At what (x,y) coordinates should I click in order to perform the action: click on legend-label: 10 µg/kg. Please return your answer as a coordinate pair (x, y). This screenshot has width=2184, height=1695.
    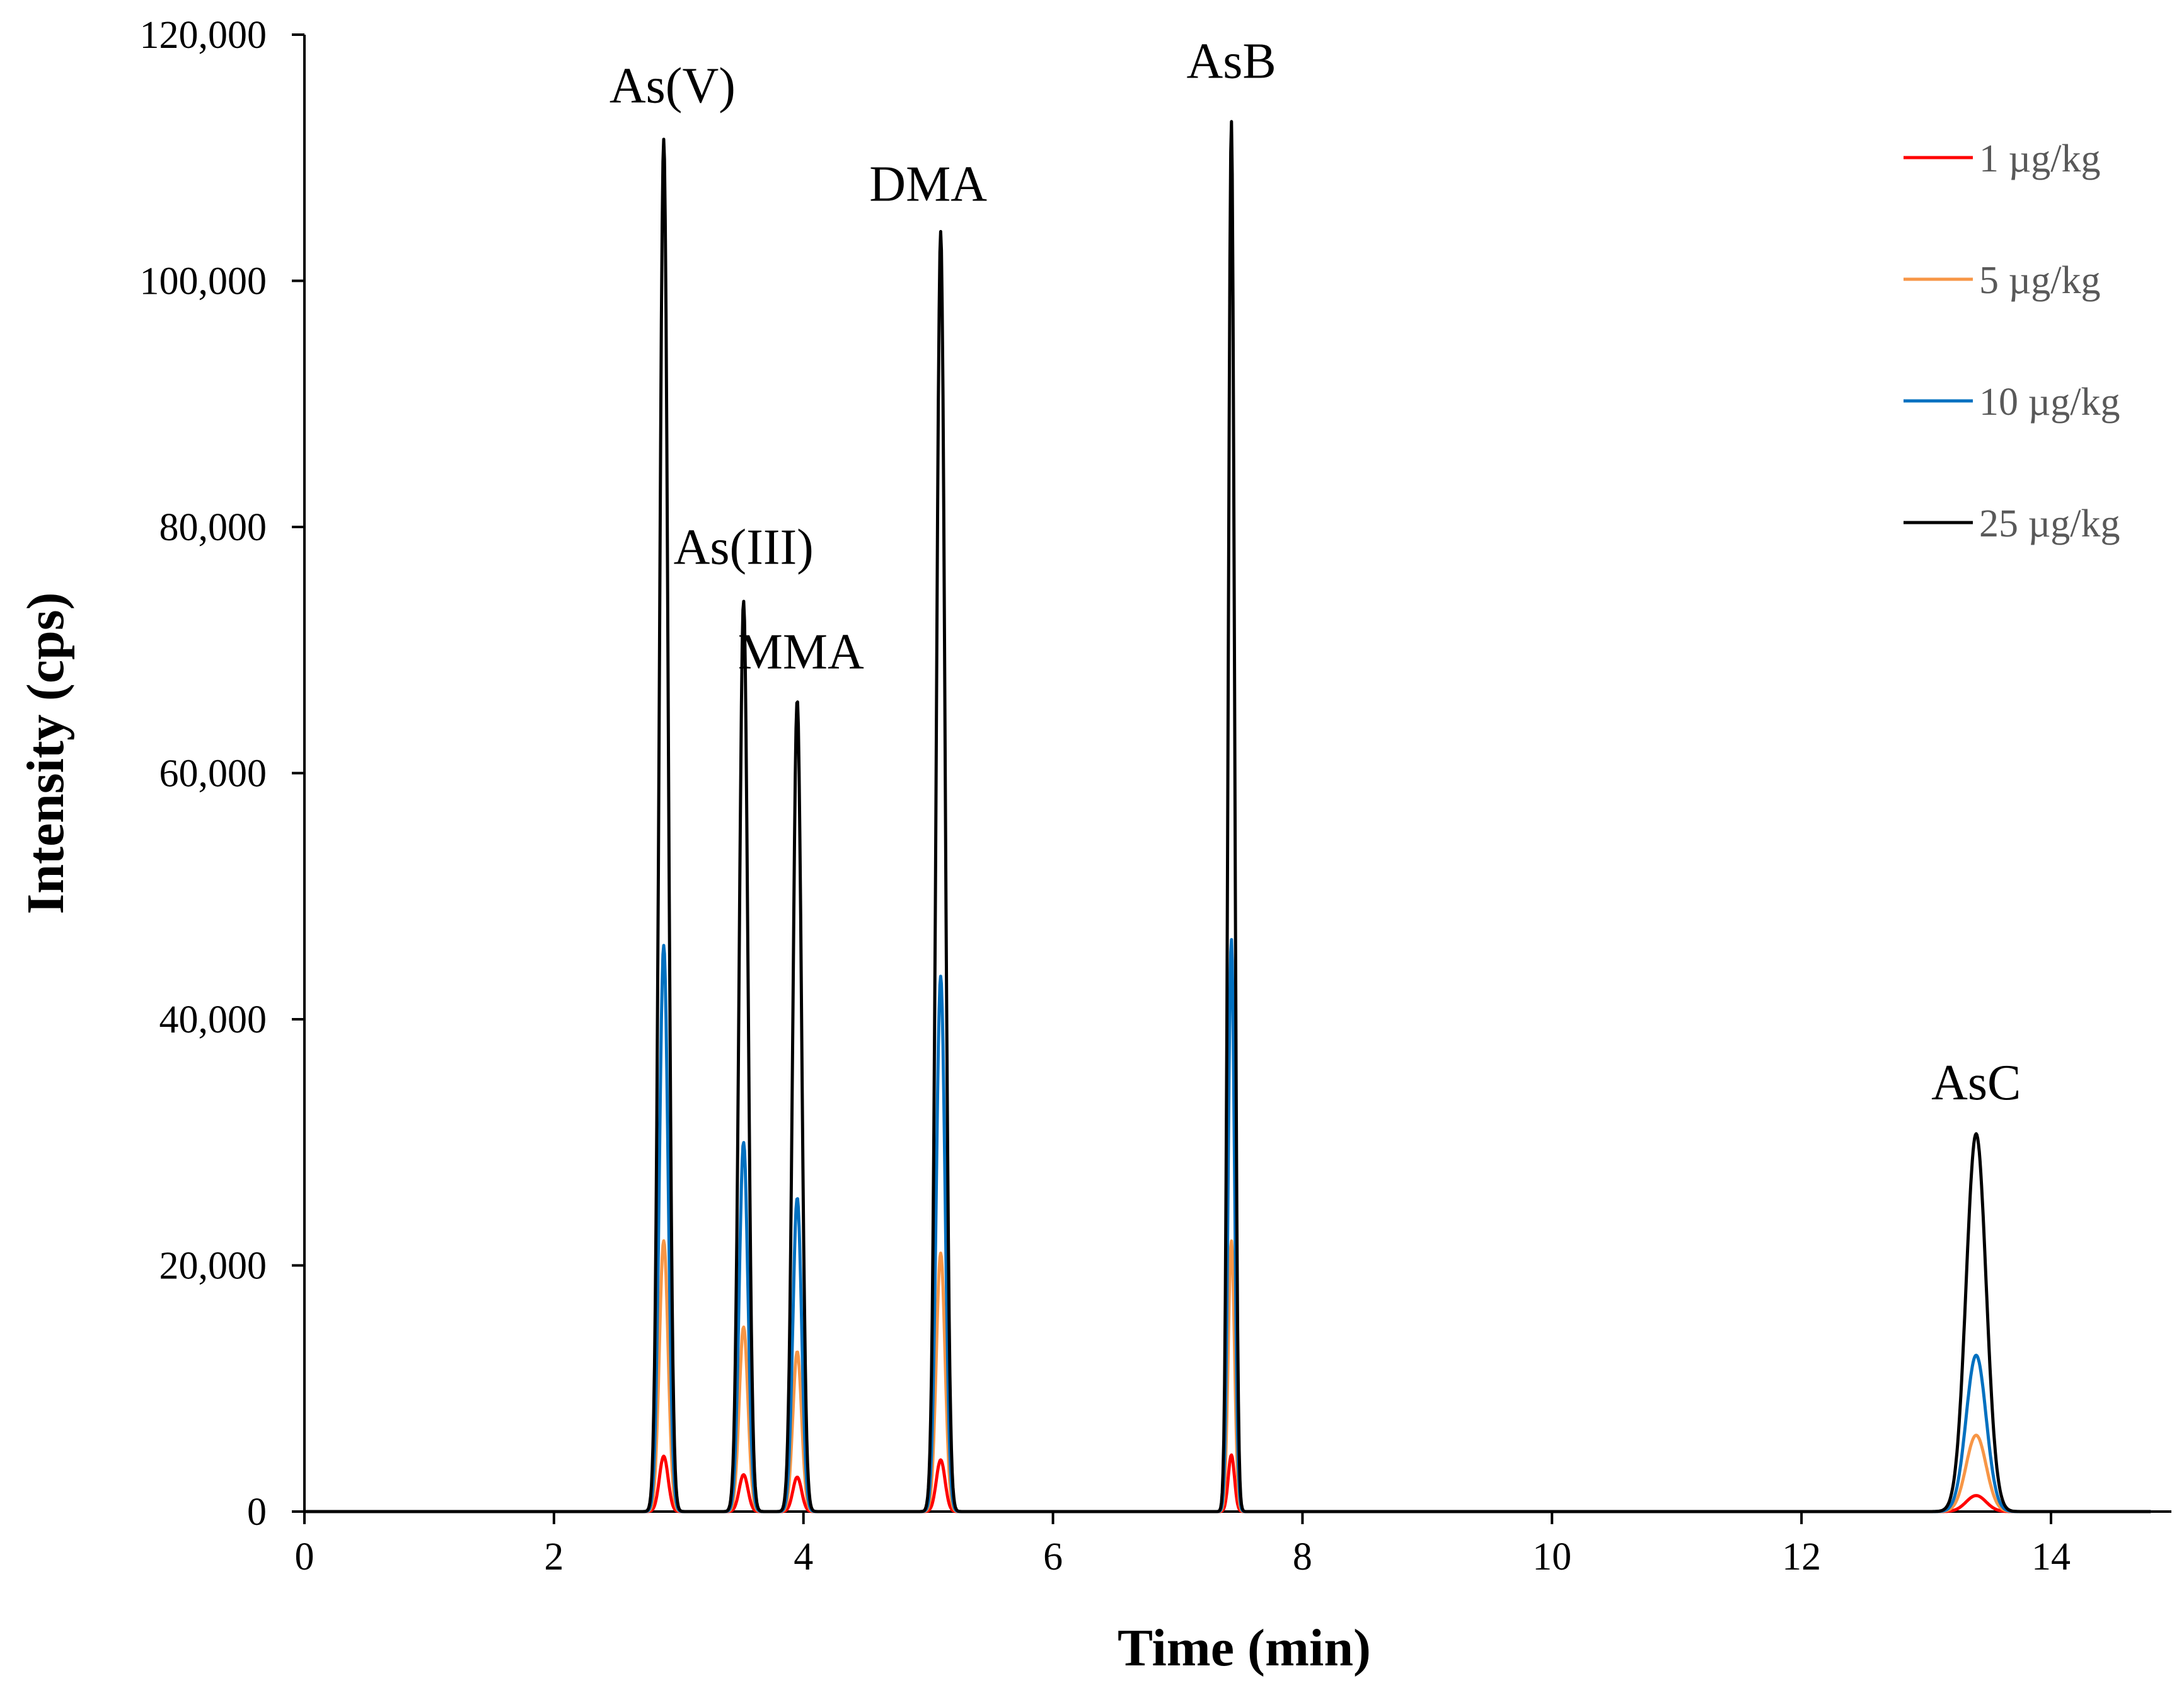
    Looking at the image, I should click on (2049, 402).